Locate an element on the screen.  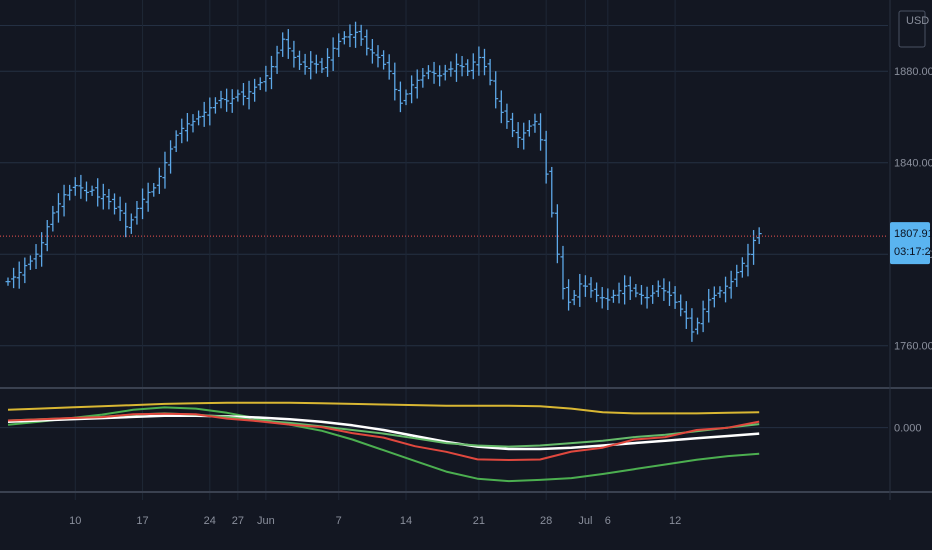
indicator-pane is located at coordinates (383, 442).